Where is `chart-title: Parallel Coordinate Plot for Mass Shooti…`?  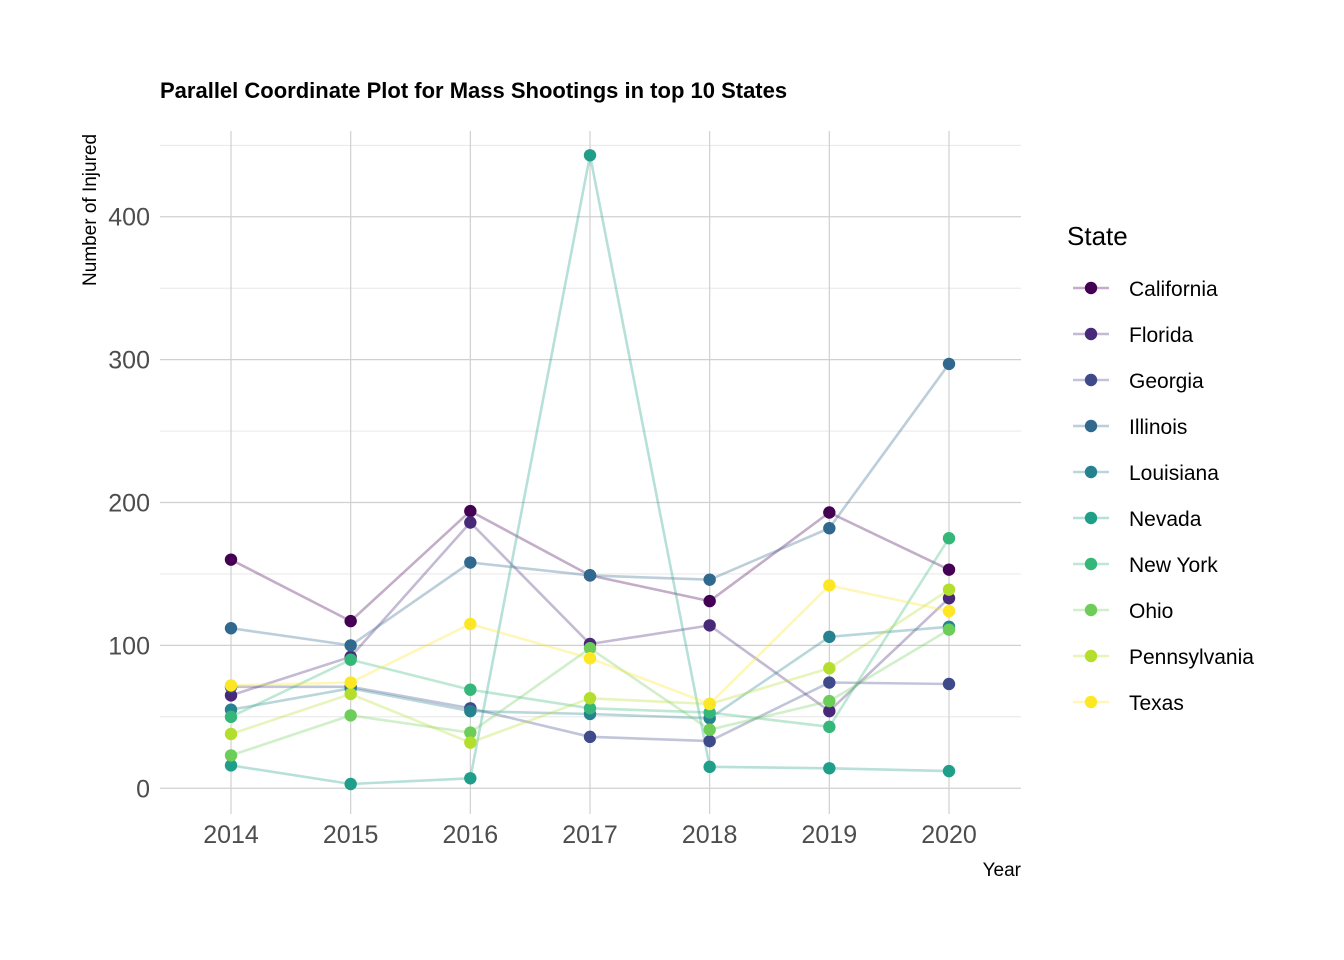
chart-title: Parallel Coordinate Plot for Mass Shooti… is located at coordinates (473, 90).